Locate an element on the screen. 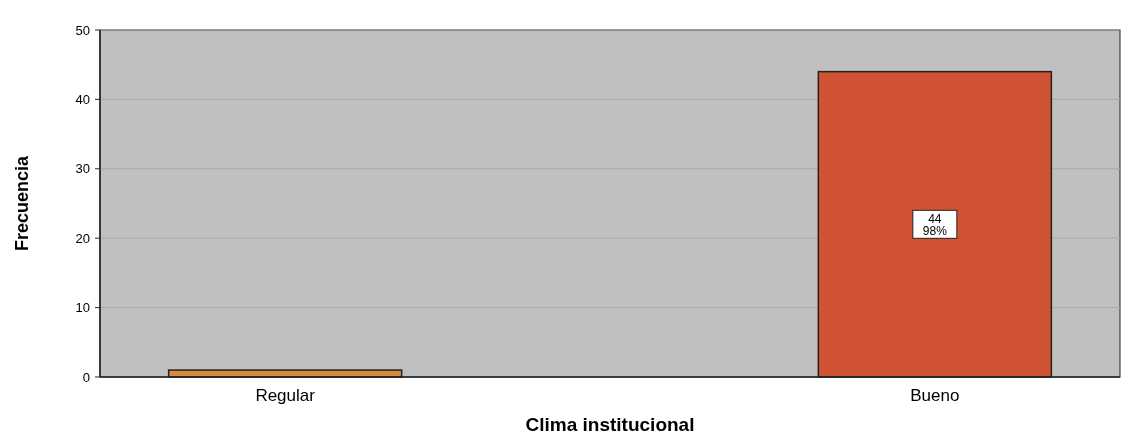 This screenshot has height=439, width=1134. y-tick-label: 30 is located at coordinates (82, 169).